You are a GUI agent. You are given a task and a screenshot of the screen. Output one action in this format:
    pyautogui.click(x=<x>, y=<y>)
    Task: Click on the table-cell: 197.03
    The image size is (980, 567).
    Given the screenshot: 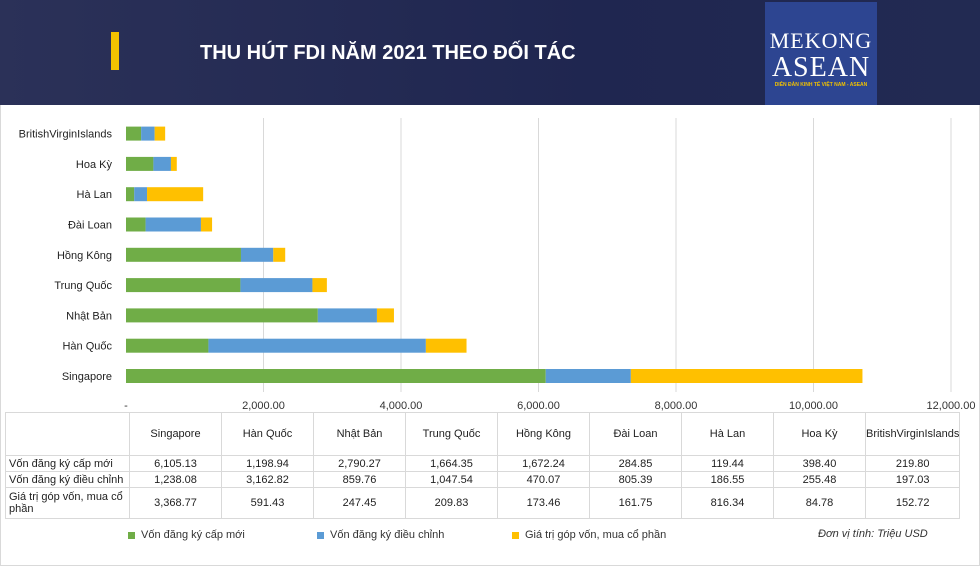 What is the action you would take?
    pyautogui.click(x=912, y=479)
    